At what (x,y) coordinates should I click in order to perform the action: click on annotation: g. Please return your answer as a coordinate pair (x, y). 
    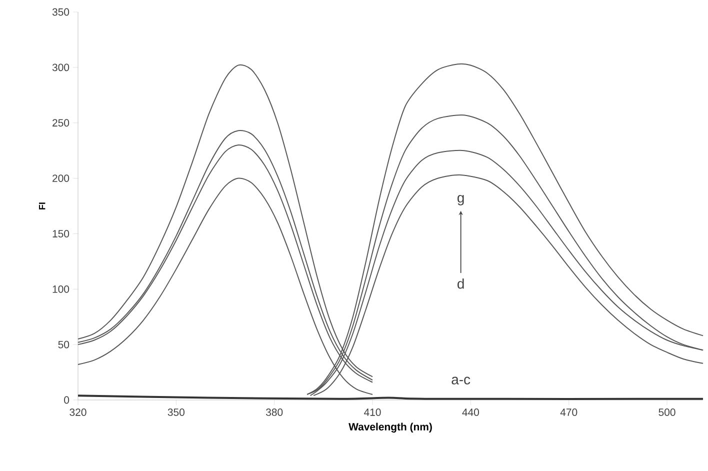
    Looking at the image, I should click on (461, 200).